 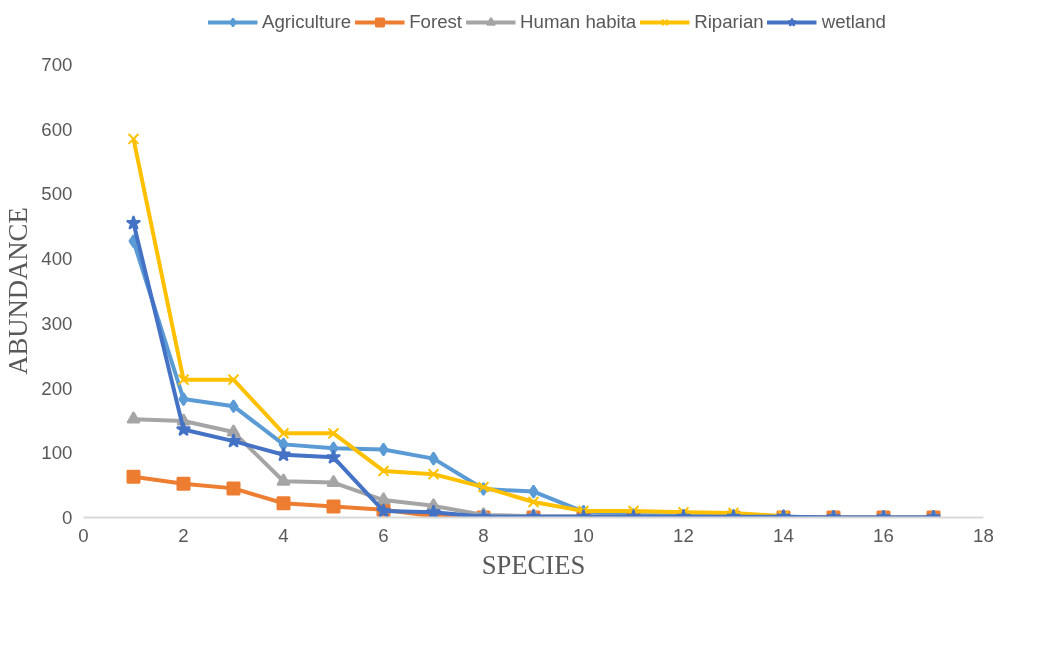 What do you see at coordinates (436, 22) in the screenshot?
I see `legend-label: Forest` at bounding box center [436, 22].